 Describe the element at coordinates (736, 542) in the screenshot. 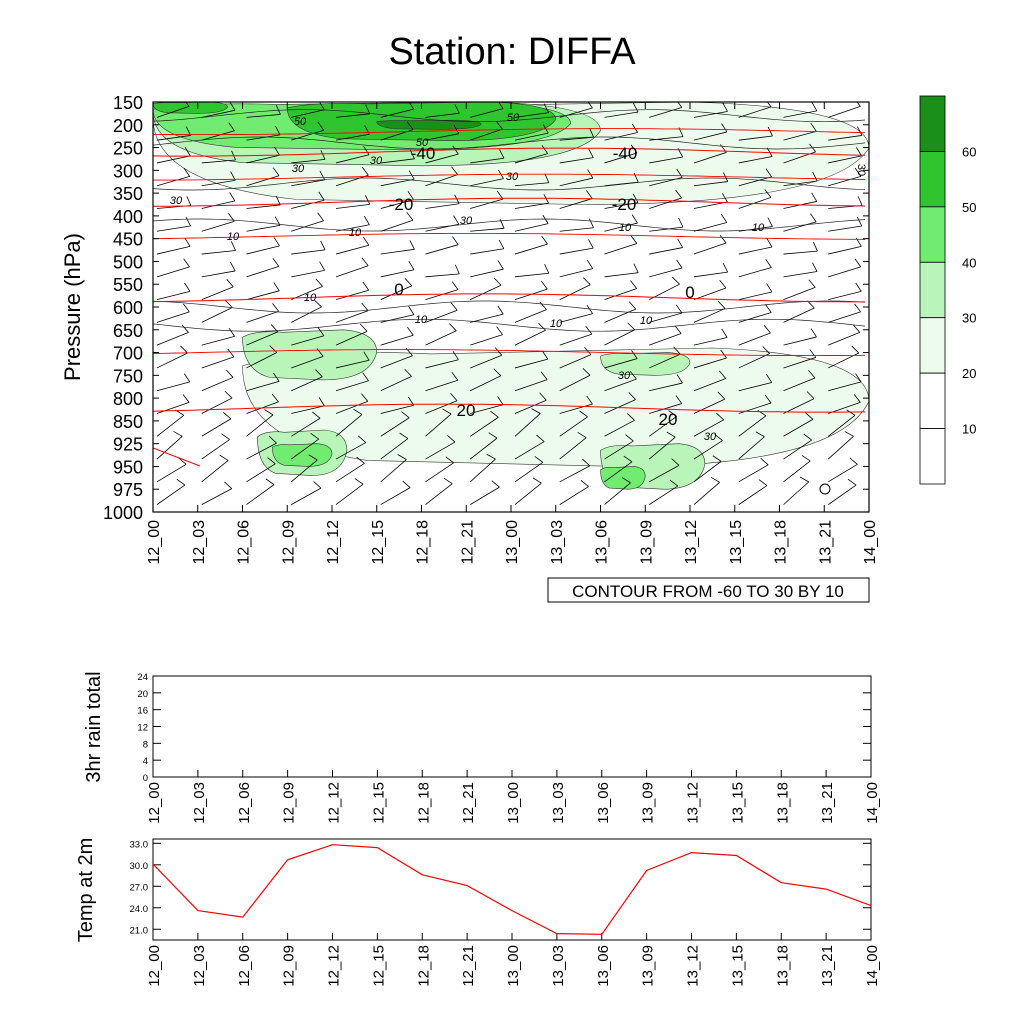

I see `time-tick-label: 13_15` at that location.